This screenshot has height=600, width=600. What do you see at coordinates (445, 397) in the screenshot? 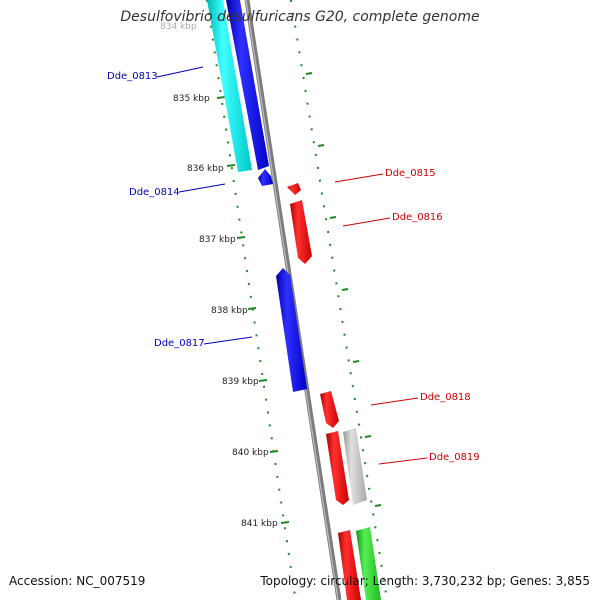
I see `gene-label-dde-0818: Dde_0818` at bounding box center [445, 397].